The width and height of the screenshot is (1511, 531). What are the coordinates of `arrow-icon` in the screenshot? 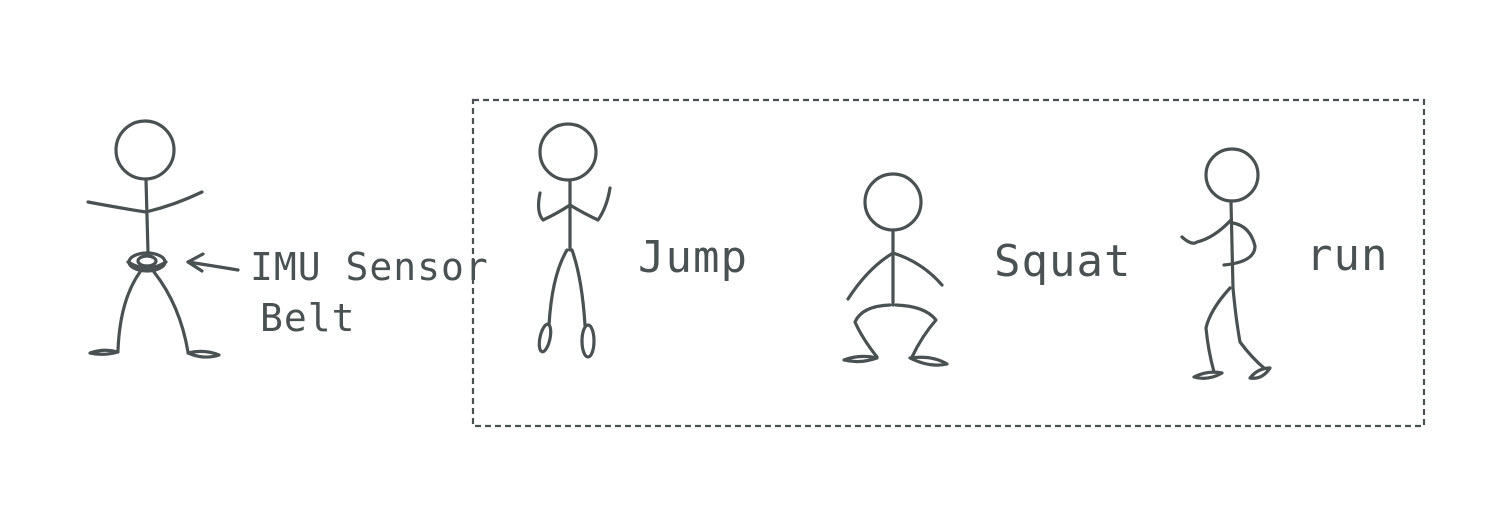 It's located at (213, 262).